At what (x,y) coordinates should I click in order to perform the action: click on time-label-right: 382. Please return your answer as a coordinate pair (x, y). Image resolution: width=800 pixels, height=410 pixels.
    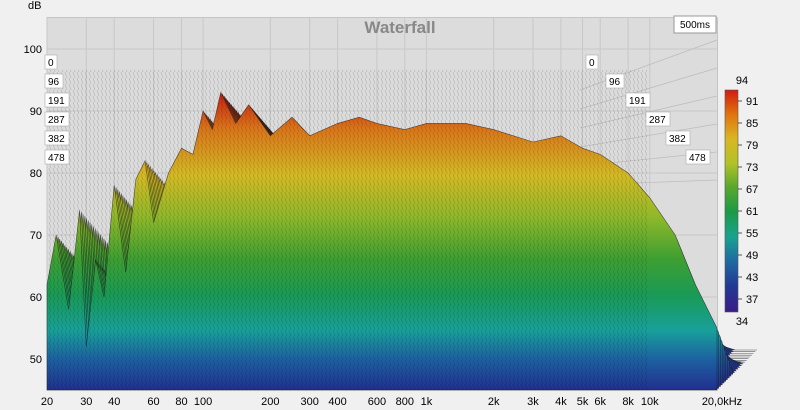
    Looking at the image, I should click on (677, 139).